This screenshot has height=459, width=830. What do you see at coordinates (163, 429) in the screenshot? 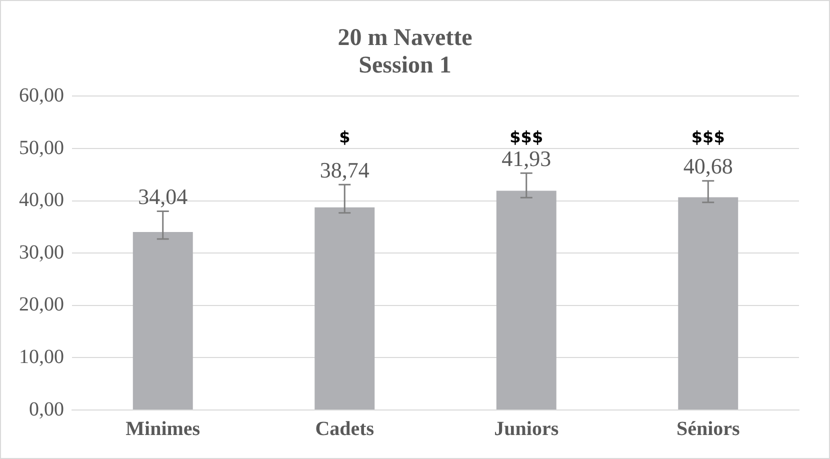
I see `x-tick-label: Minimes` at bounding box center [163, 429].